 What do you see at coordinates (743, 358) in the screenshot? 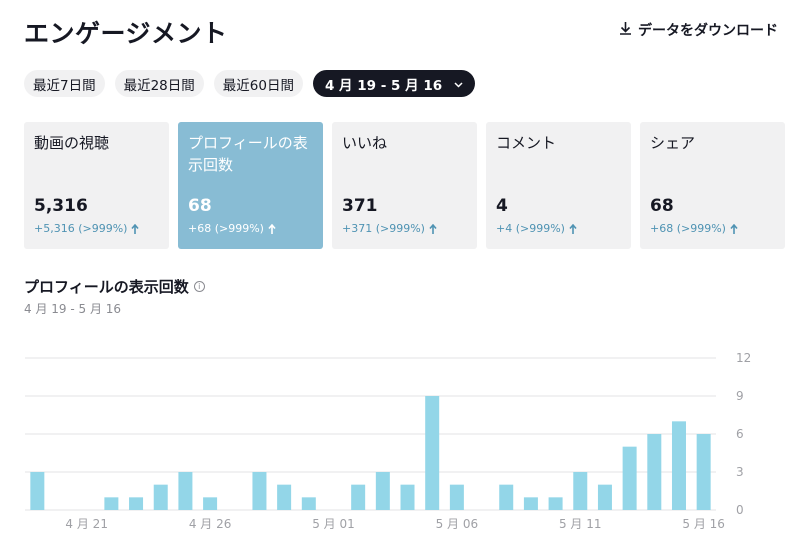
I see `y-tick-label: 12` at bounding box center [743, 358].